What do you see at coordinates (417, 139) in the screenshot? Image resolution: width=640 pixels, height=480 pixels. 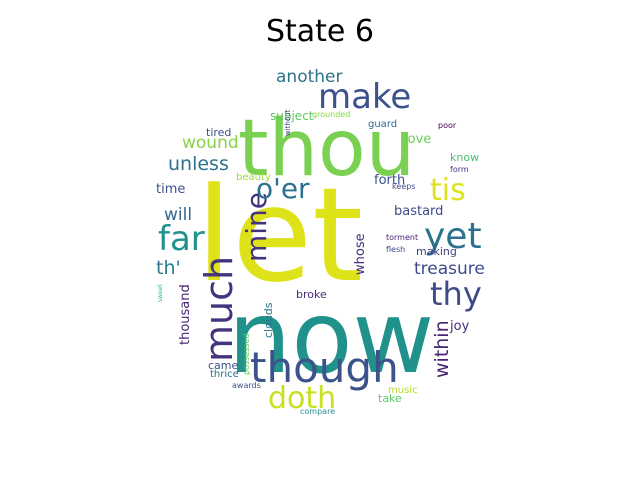 I see `cloud-word-love: love` at bounding box center [417, 139].